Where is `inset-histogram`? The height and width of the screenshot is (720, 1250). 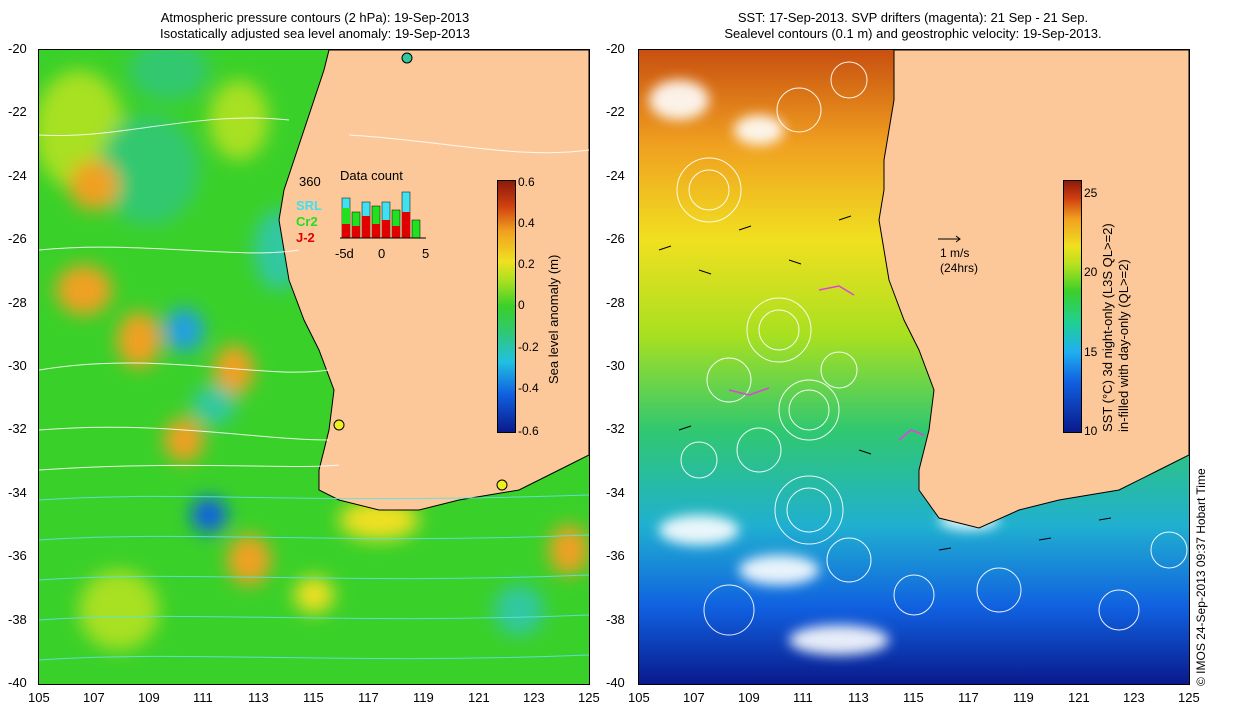
inset-histogram is located at coordinates (383, 215).